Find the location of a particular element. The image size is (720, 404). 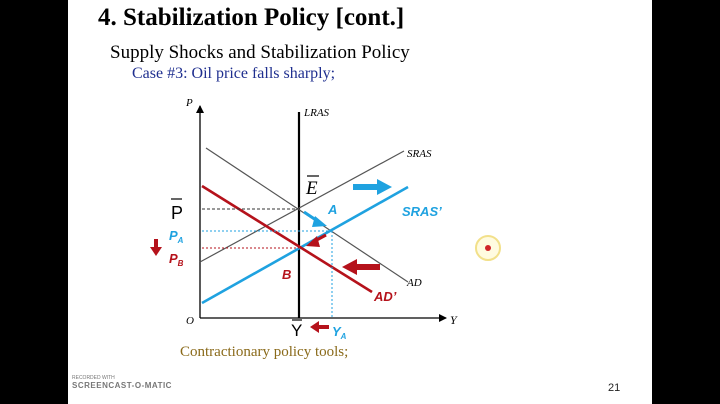

e-to-a-arrow is located at coordinates (315, 218).